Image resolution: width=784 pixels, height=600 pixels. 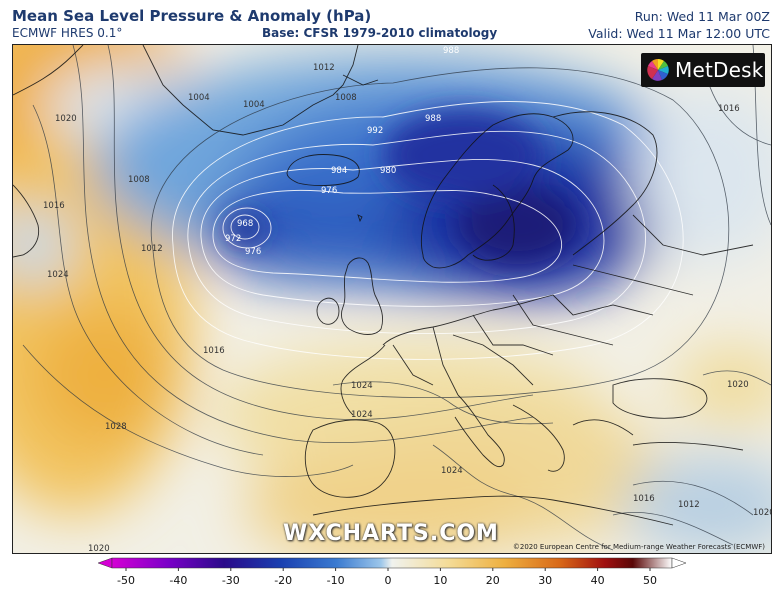 I want to click on isobar-label: 1028, so click(x=116, y=427).